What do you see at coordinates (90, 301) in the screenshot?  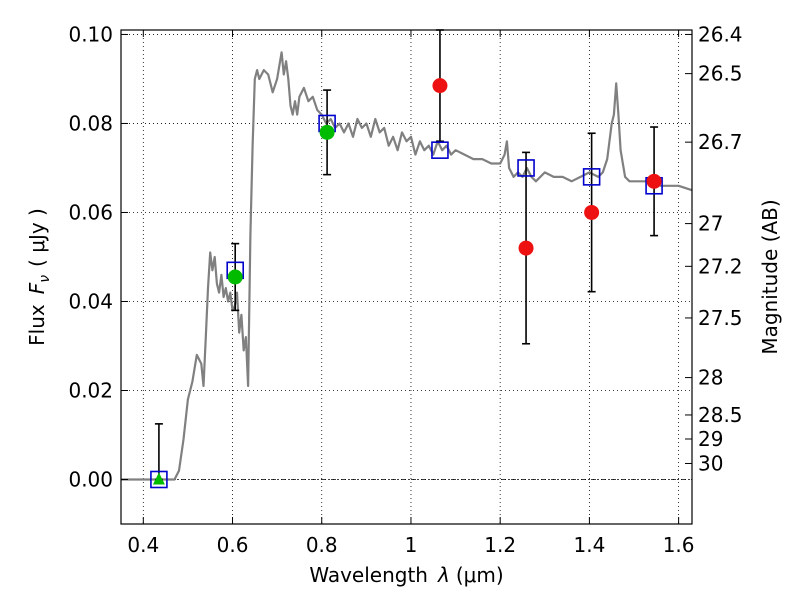 I see `y-tick-label: 0.04` at bounding box center [90, 301].